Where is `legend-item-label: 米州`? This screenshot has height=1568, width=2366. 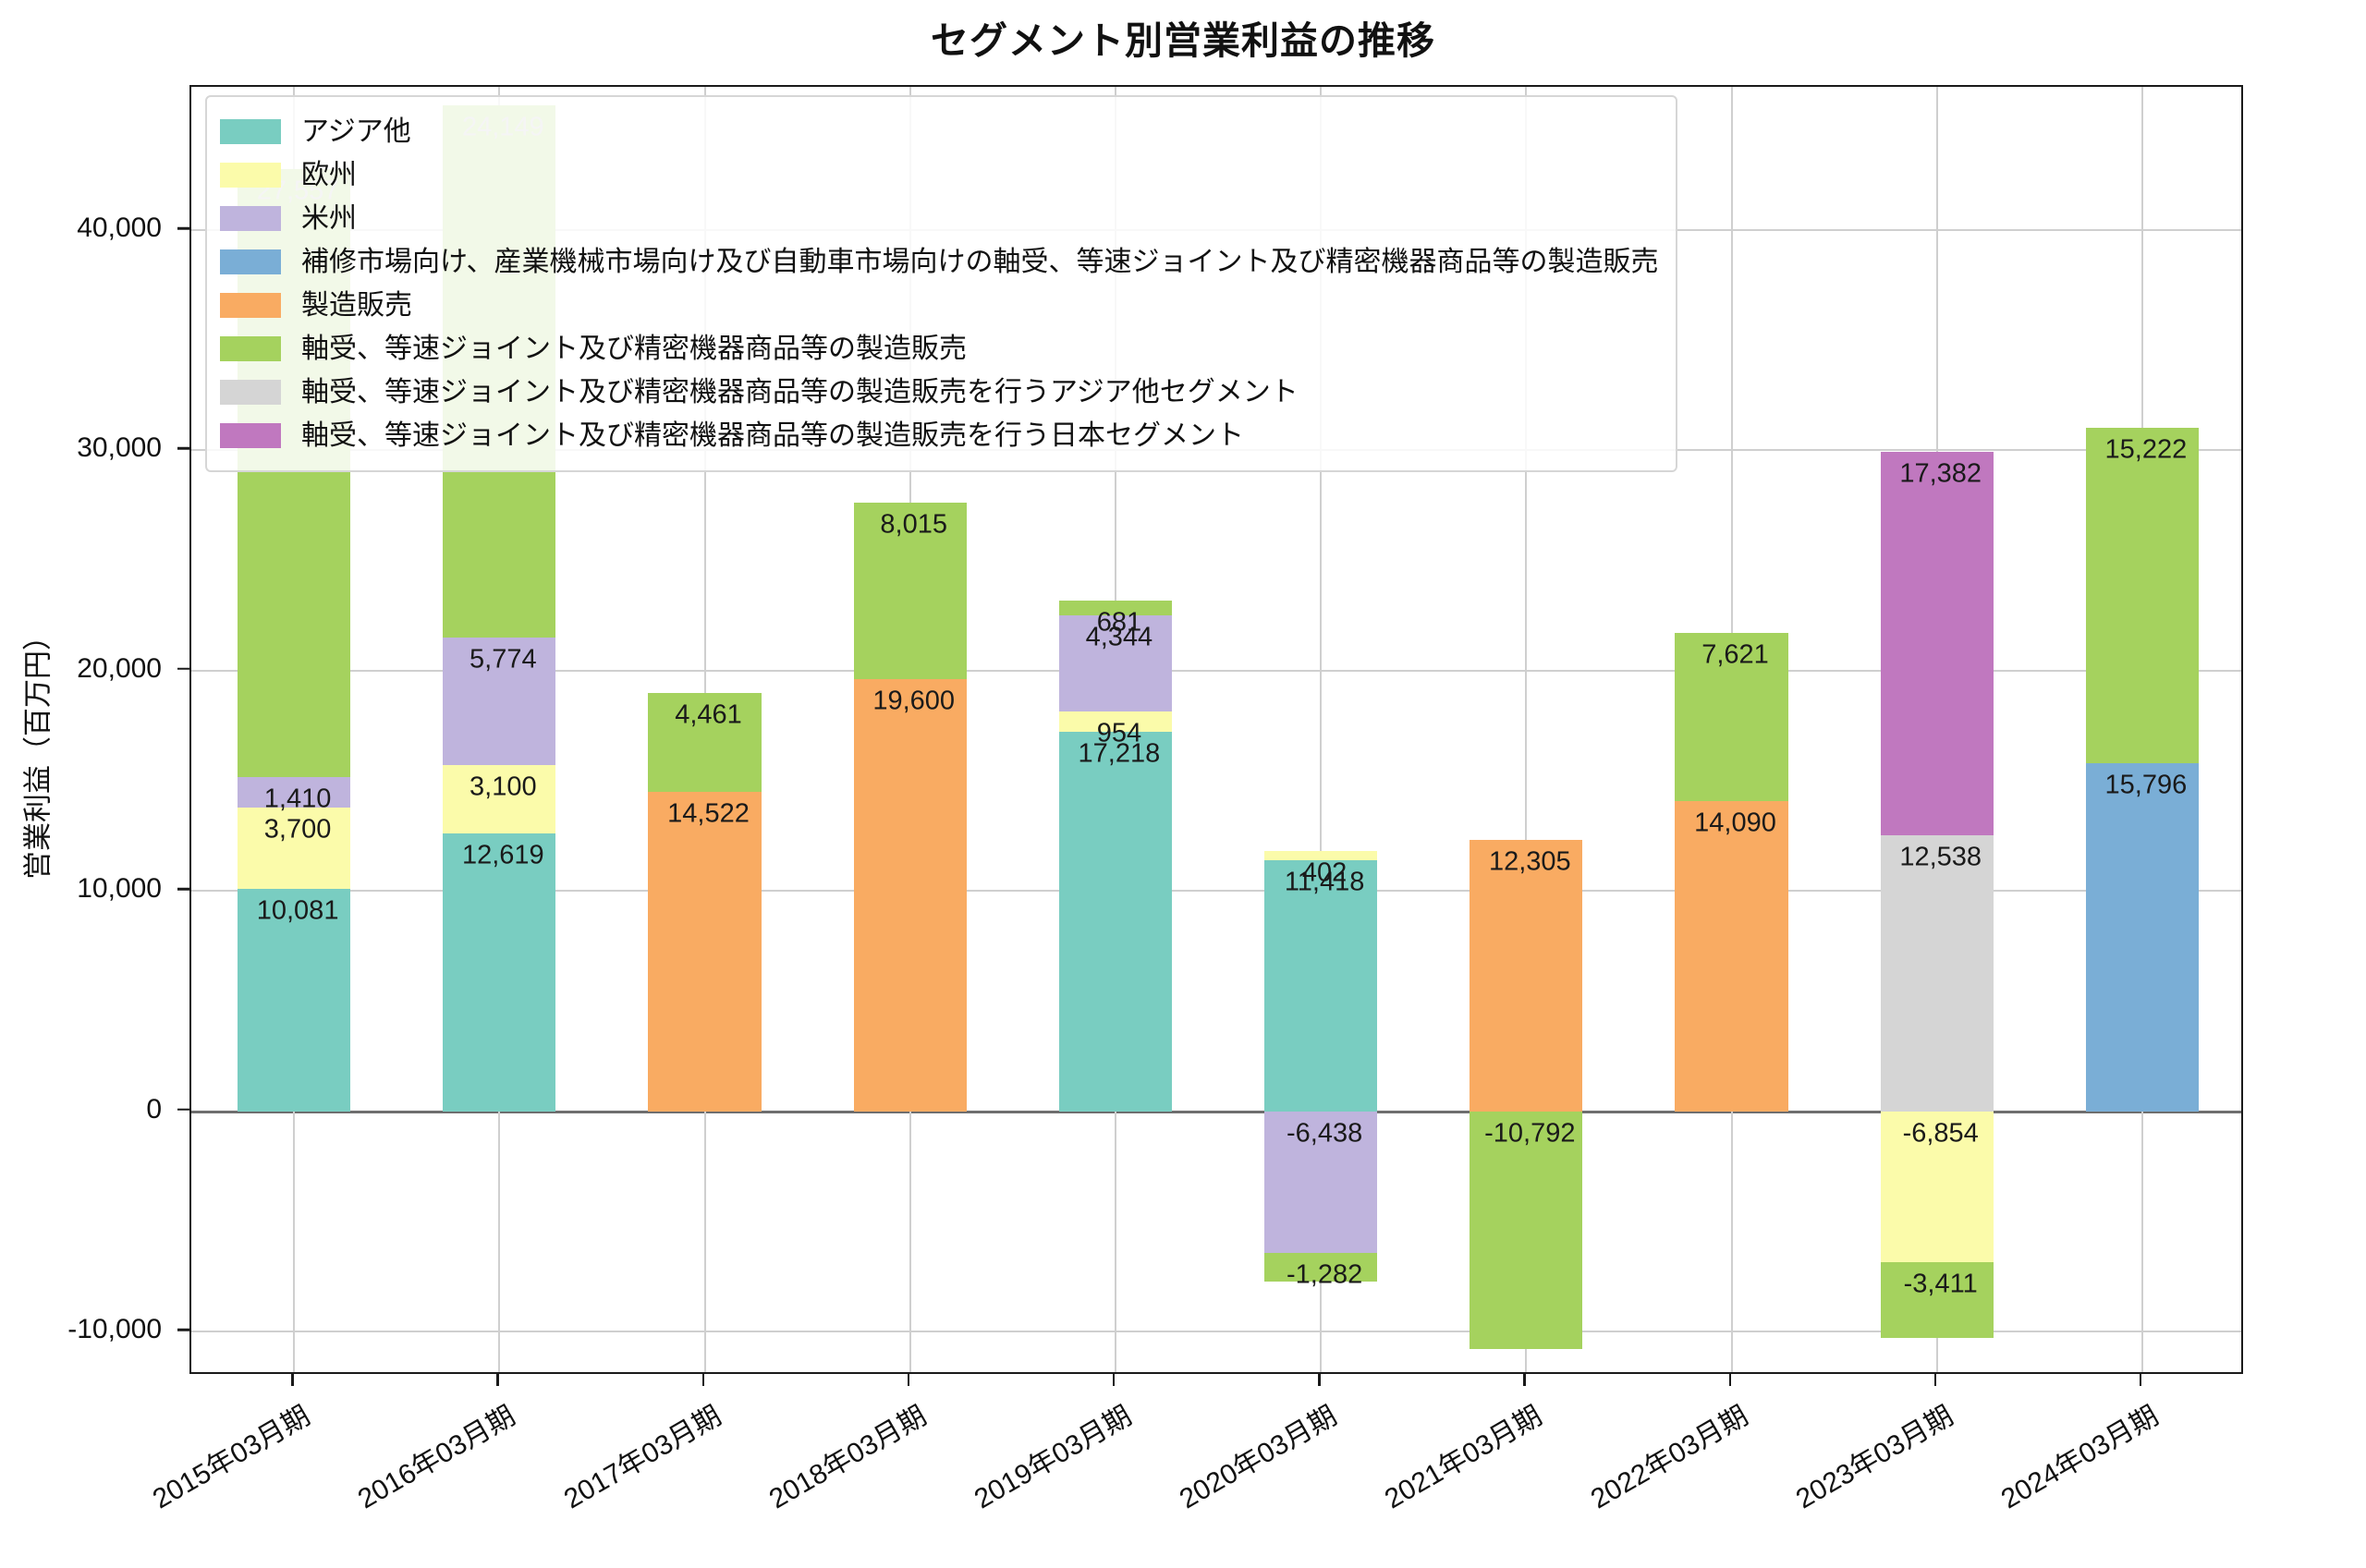
legend-item-label: 米州 is located at coordinates (329, 218).